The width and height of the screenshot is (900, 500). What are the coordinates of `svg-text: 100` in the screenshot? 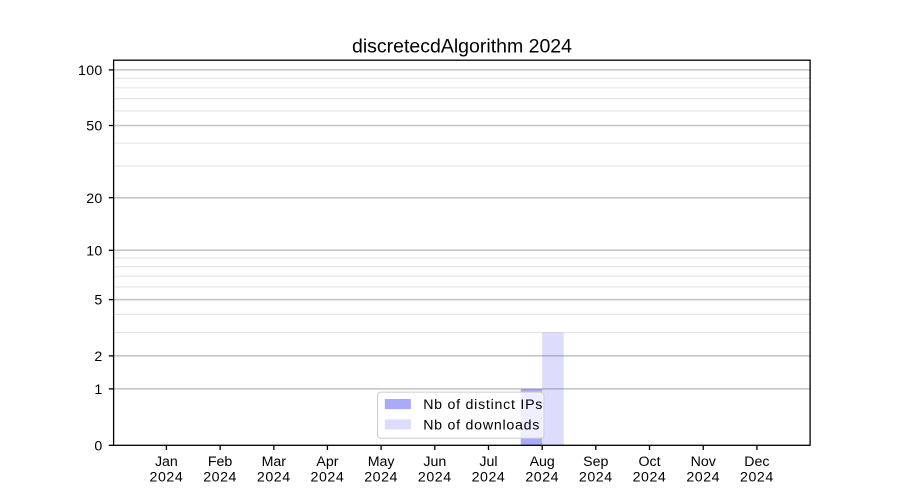 It's located at (90, 71).